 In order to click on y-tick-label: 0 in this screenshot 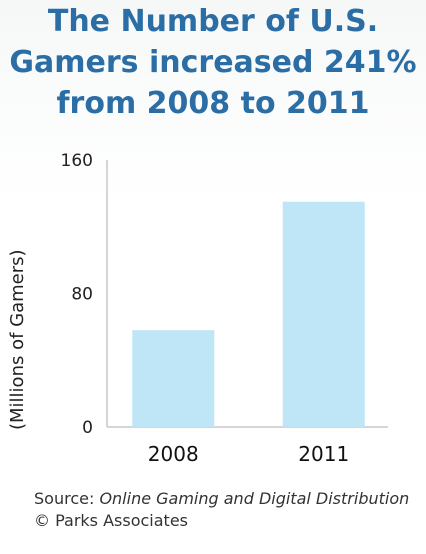, I will do `click(87, 428)`.